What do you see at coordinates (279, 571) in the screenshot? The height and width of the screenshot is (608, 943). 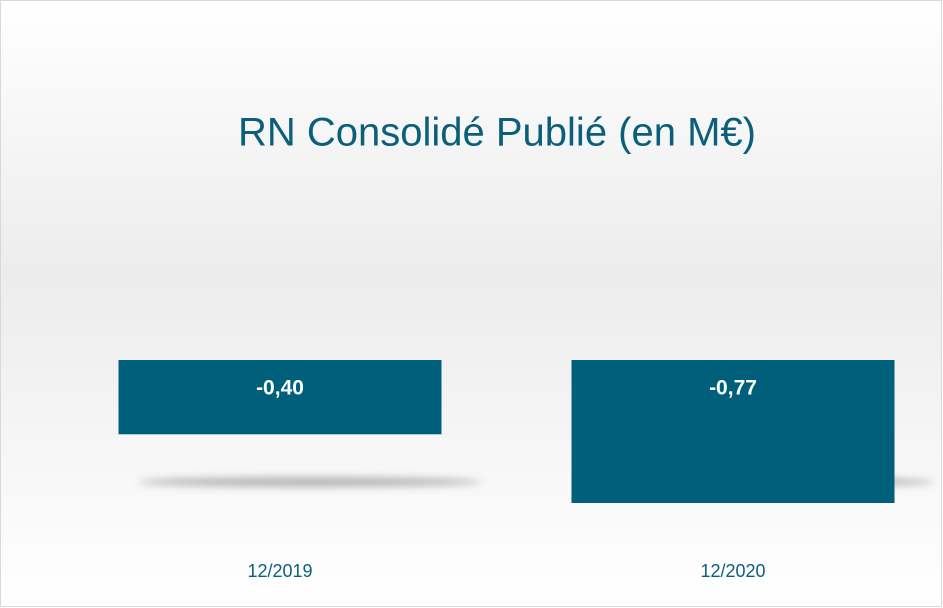 I see `x-tick-label: 12/2019` at bounding box center [279, 571].